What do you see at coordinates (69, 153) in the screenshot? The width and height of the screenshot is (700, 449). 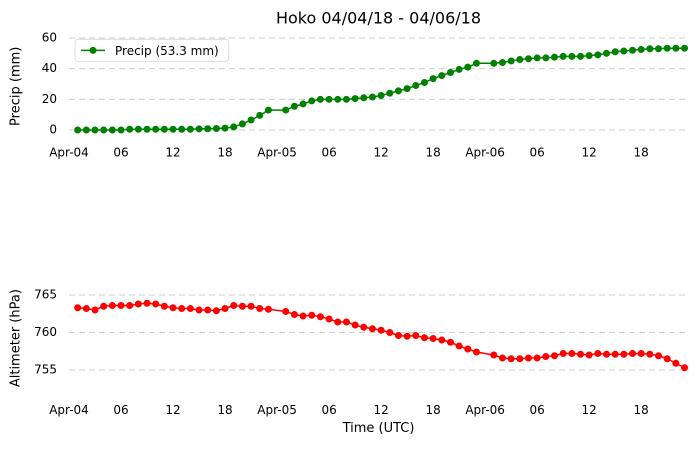 I see `x-tick-label: Apr-04` at bounding box center [69, 153].